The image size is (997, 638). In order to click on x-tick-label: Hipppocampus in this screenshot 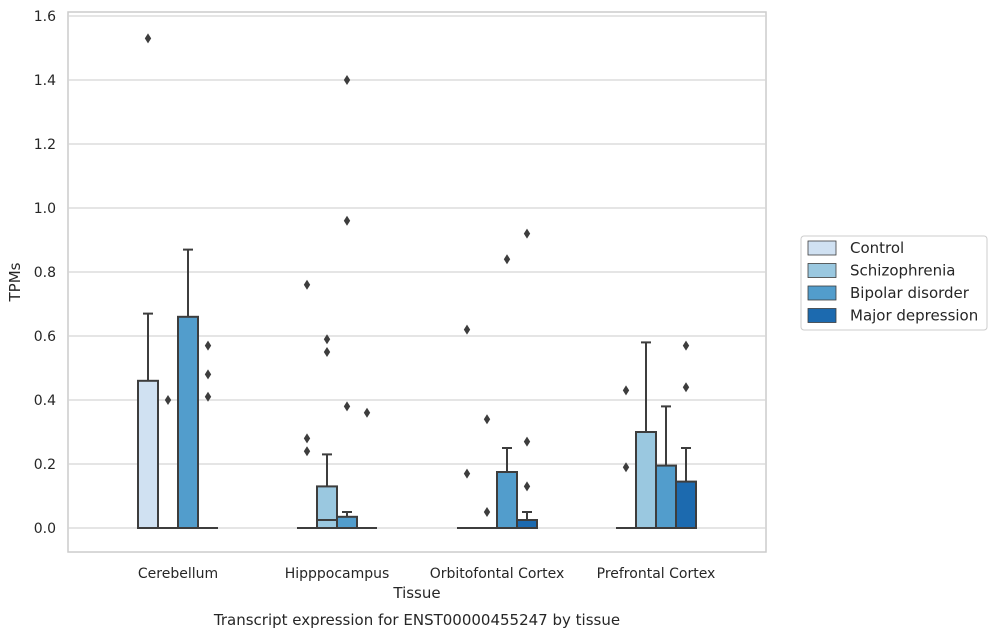, I will do `click(337, 574)`.